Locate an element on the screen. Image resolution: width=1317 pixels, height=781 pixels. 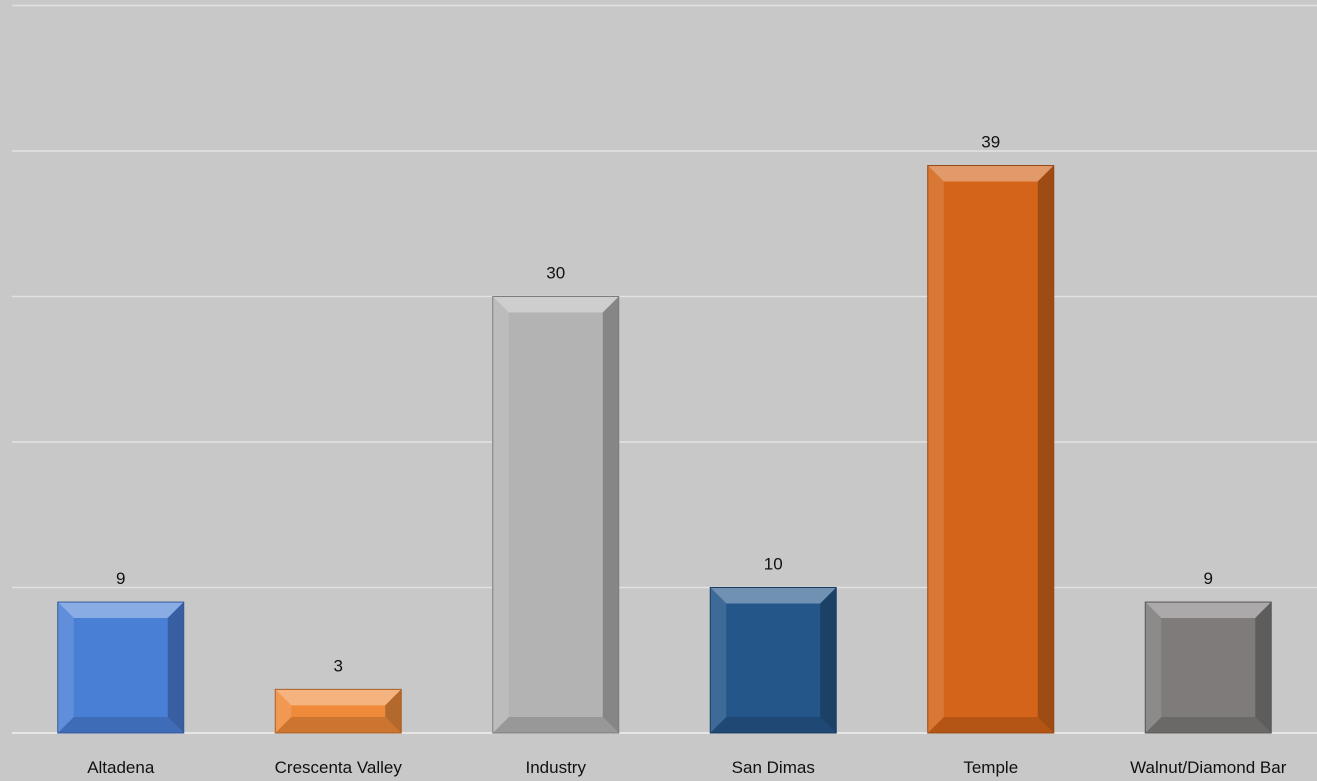
x-tick-label: Walnut/Diamond Bar is located at coordinates (1208, 767).